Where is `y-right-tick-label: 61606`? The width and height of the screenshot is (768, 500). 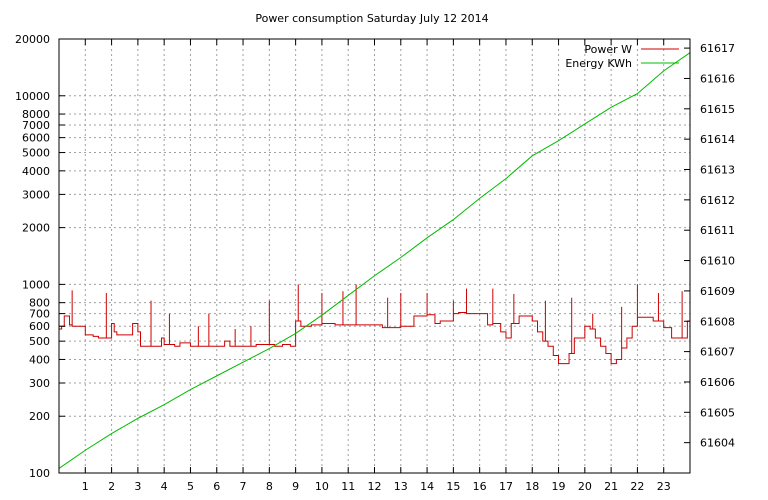
y-right-tick-label: 61606 is located at coordinates (717, 382).